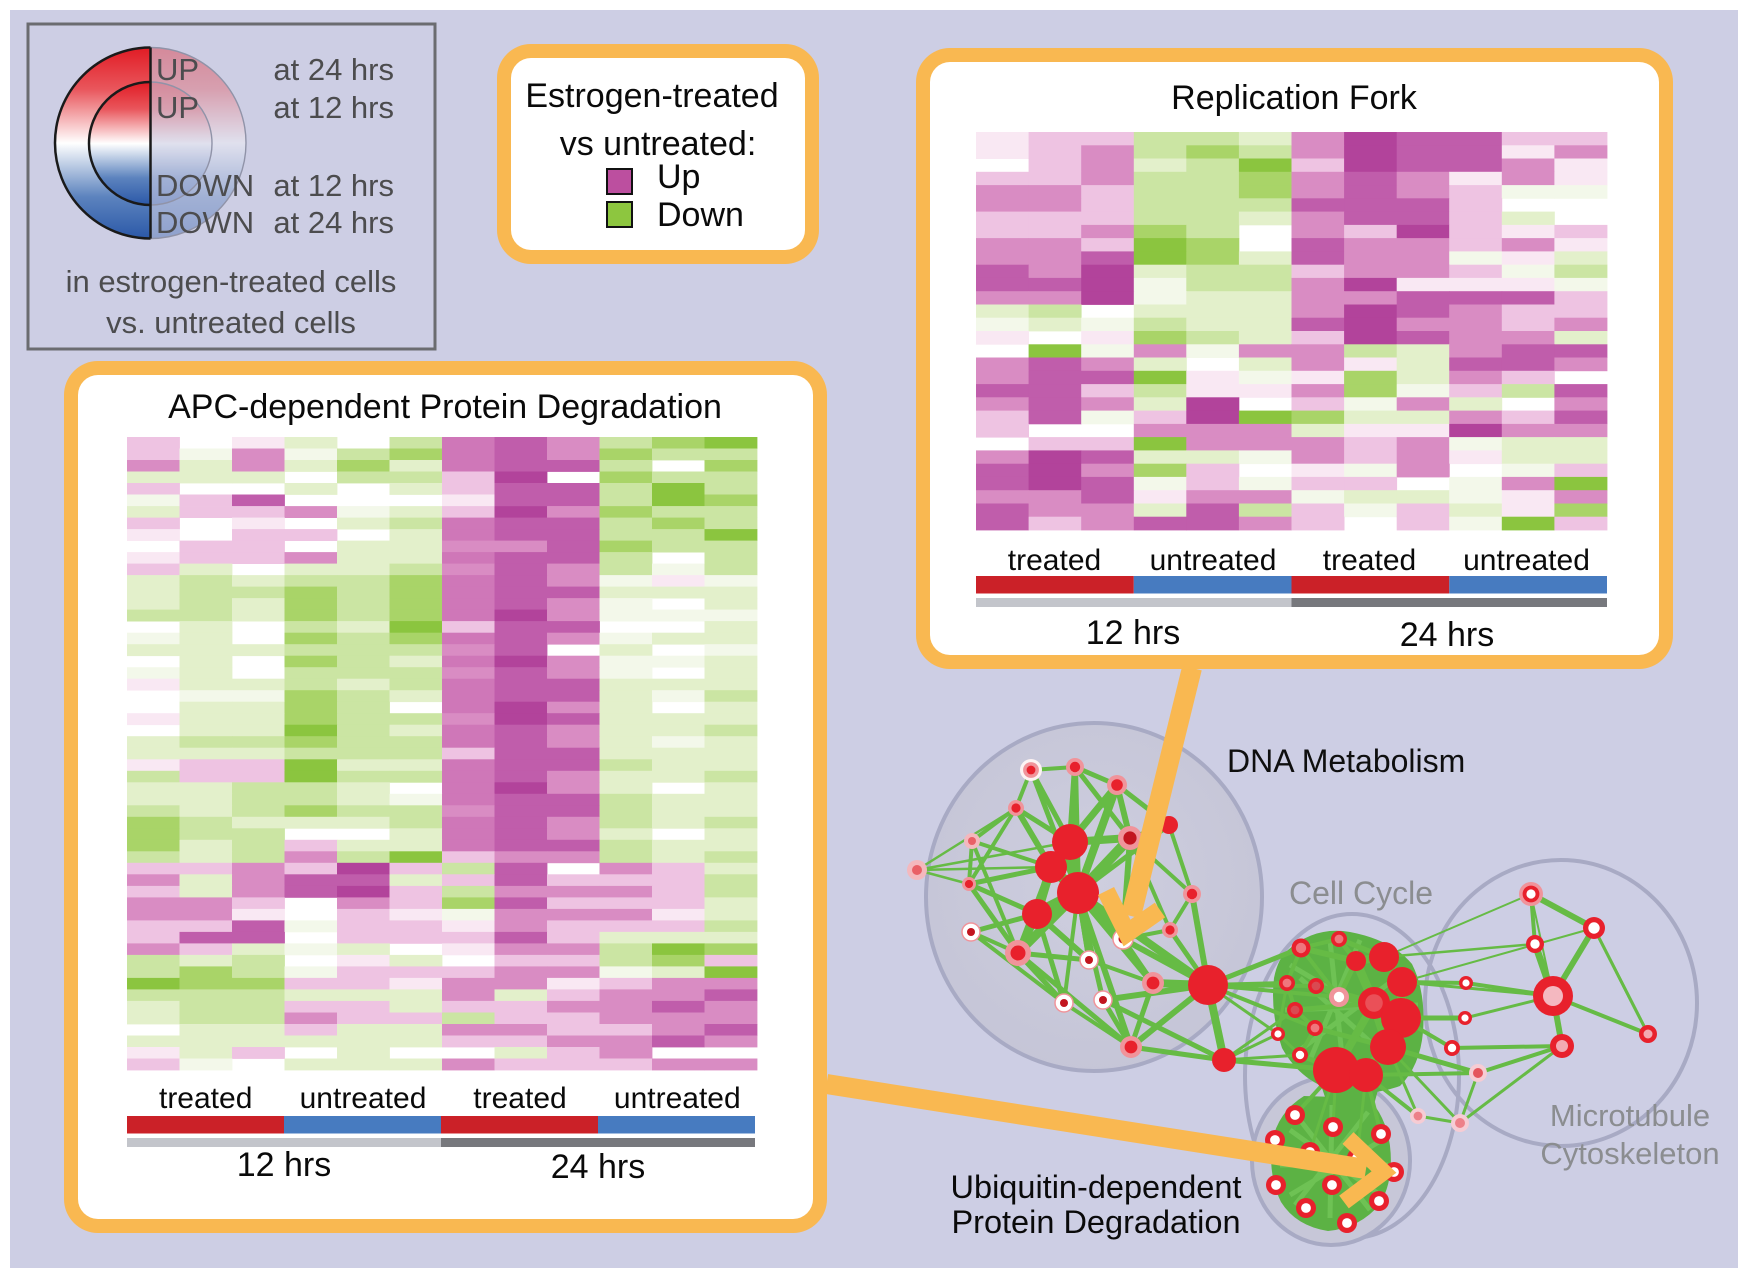 Image resolution: width=1750 pixels, height=1284 pixels. I want to click on svg-text: vs untreated:, so click(658, 144).